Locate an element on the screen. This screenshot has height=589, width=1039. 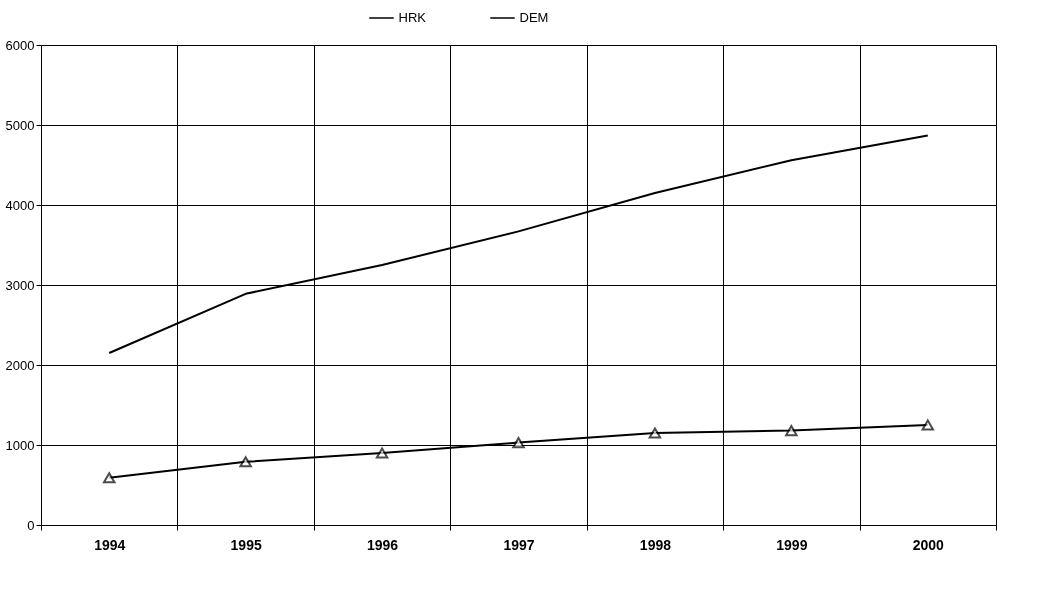
x-tick-label: 1998 is located at coordinates (655, 544).